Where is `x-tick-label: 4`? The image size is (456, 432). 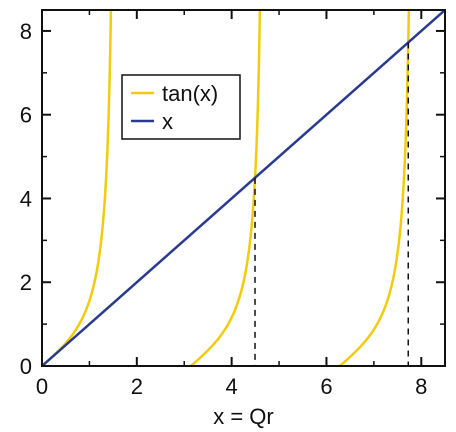 x-tick-label: 4 is located at coordinates (232, 386).